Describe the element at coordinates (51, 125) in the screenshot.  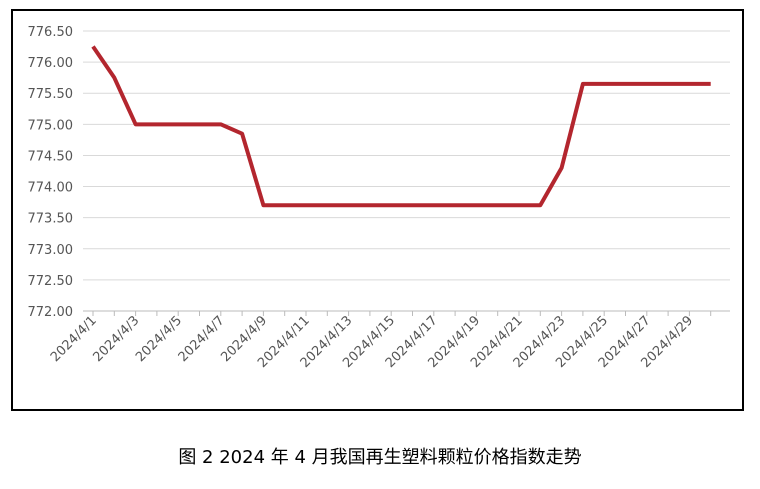
I see `y-tick-label: 775.00` at that location.